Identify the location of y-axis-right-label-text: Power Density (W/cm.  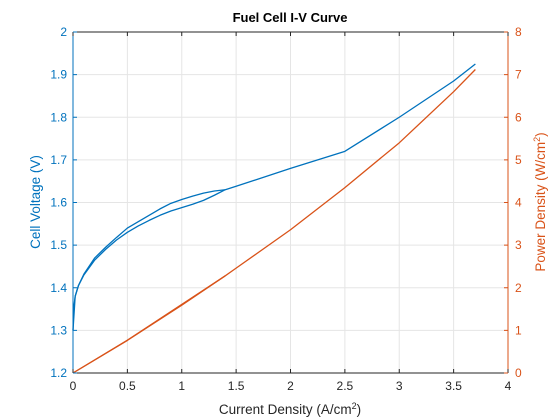
(540, 207).